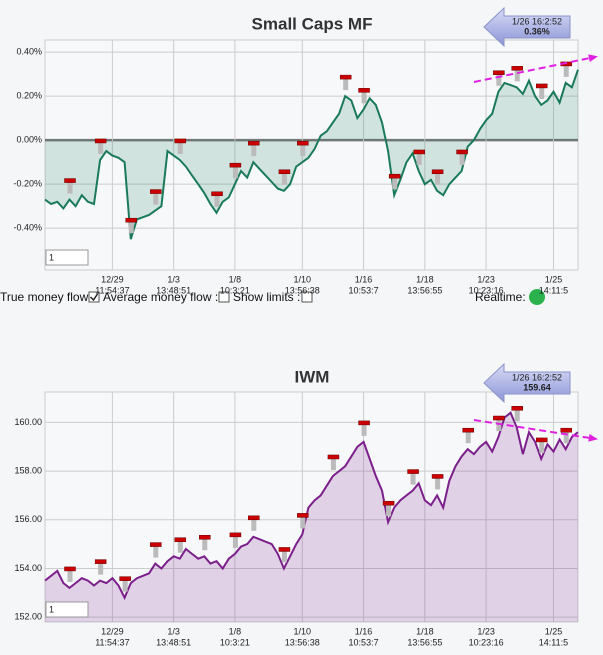 This screenshot has width=603, height=655. Describe the element at coordinates (112, 642) in the screenshot. I see `x-tick-sublabel: 11:54:37` at that location.